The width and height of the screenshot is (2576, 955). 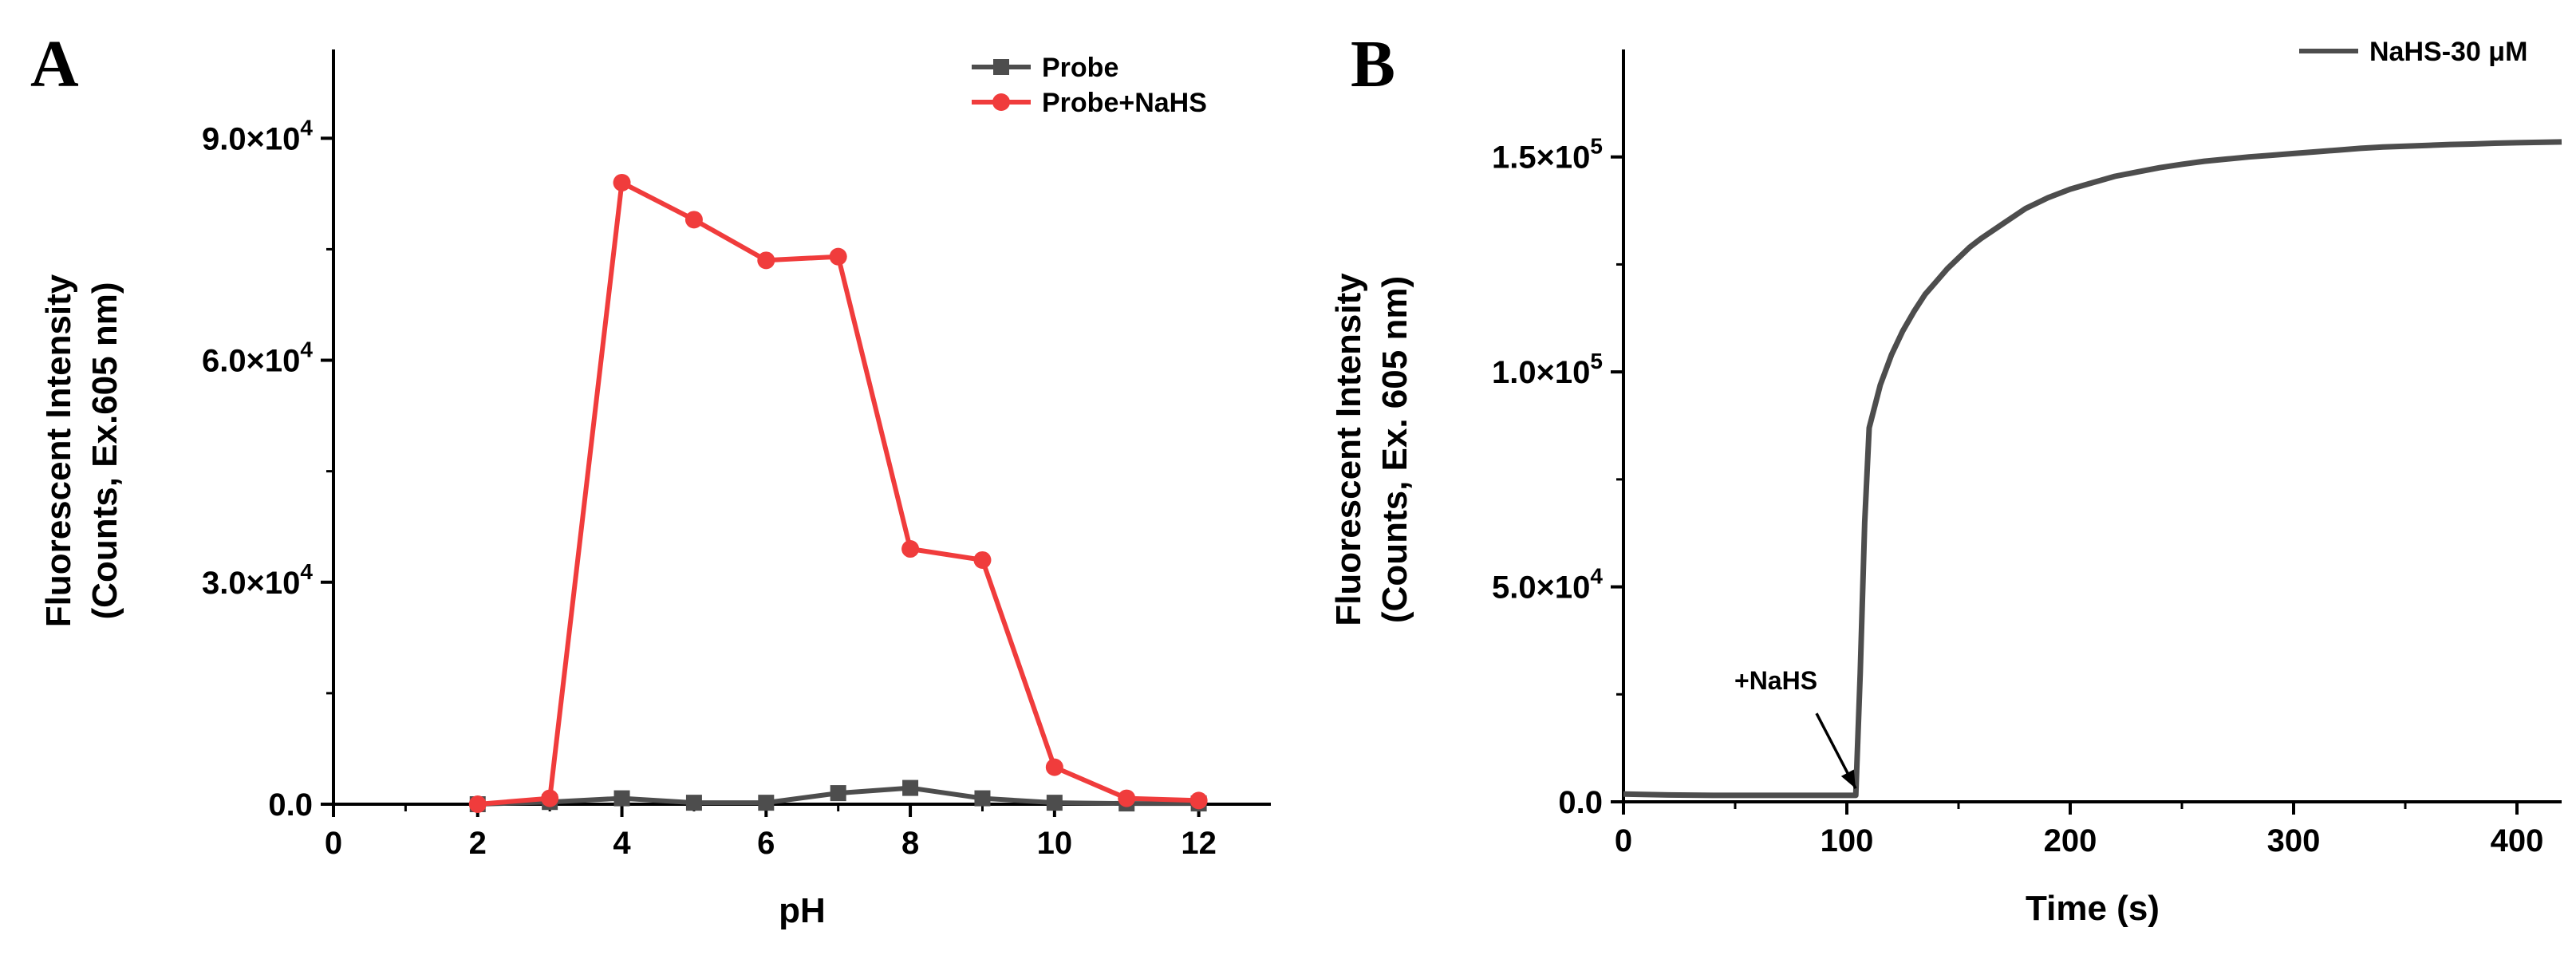 I want to click on legend-label: Probe, so click(x=1080, y=68).